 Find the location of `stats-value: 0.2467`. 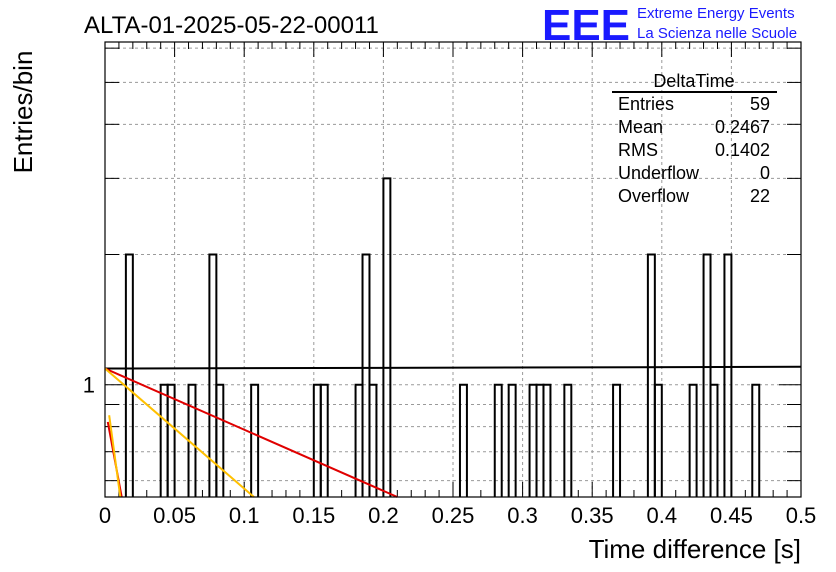

stats-value: 0.2467 is located at coordinates (742, 127).